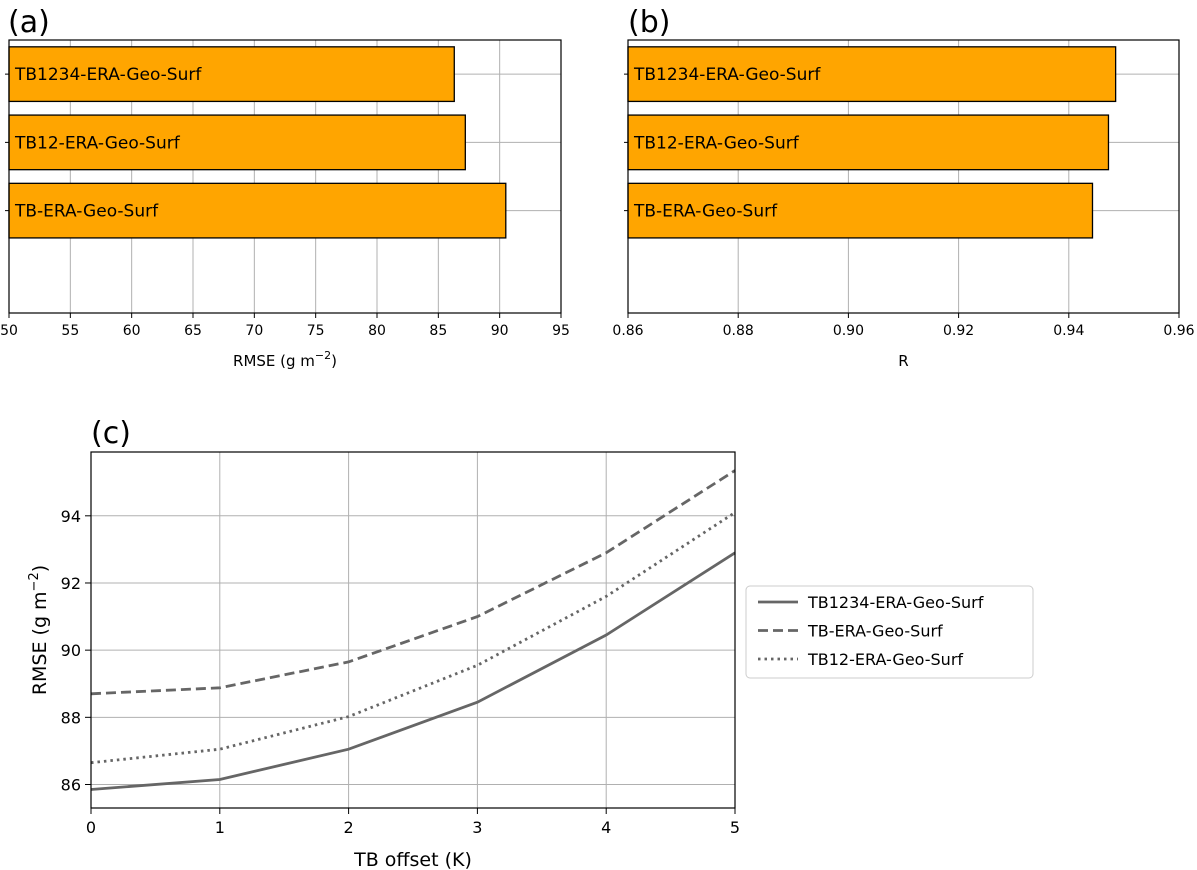  I want to click on panel-label: (c), so click(111, 433).